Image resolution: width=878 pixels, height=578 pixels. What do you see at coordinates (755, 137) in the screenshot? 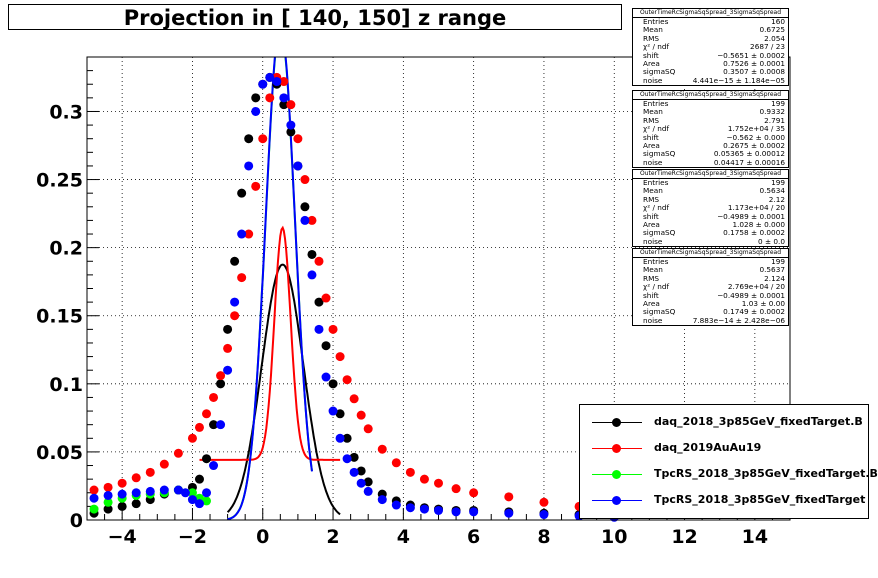
I see `stats-value: −0.562 ± 0.000` at bounding box center [755, 137].